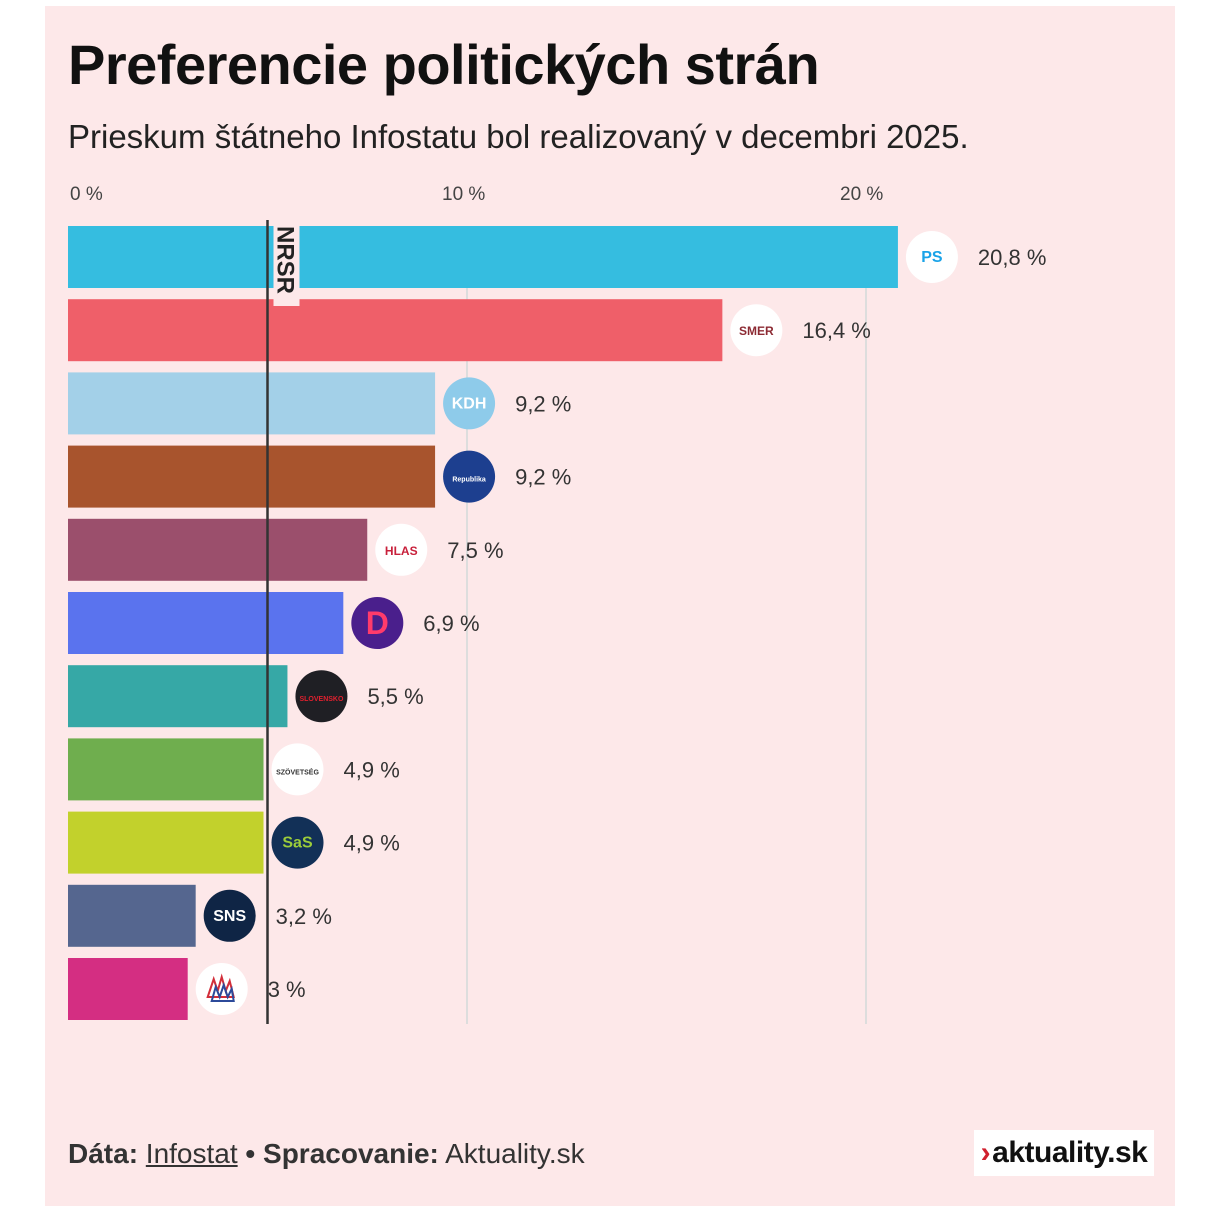  What do you see at coordinates (1070, 1152) in the screenshot?
I see `brand-name: aktuality.sk` at bounding box center [1070, 1152].